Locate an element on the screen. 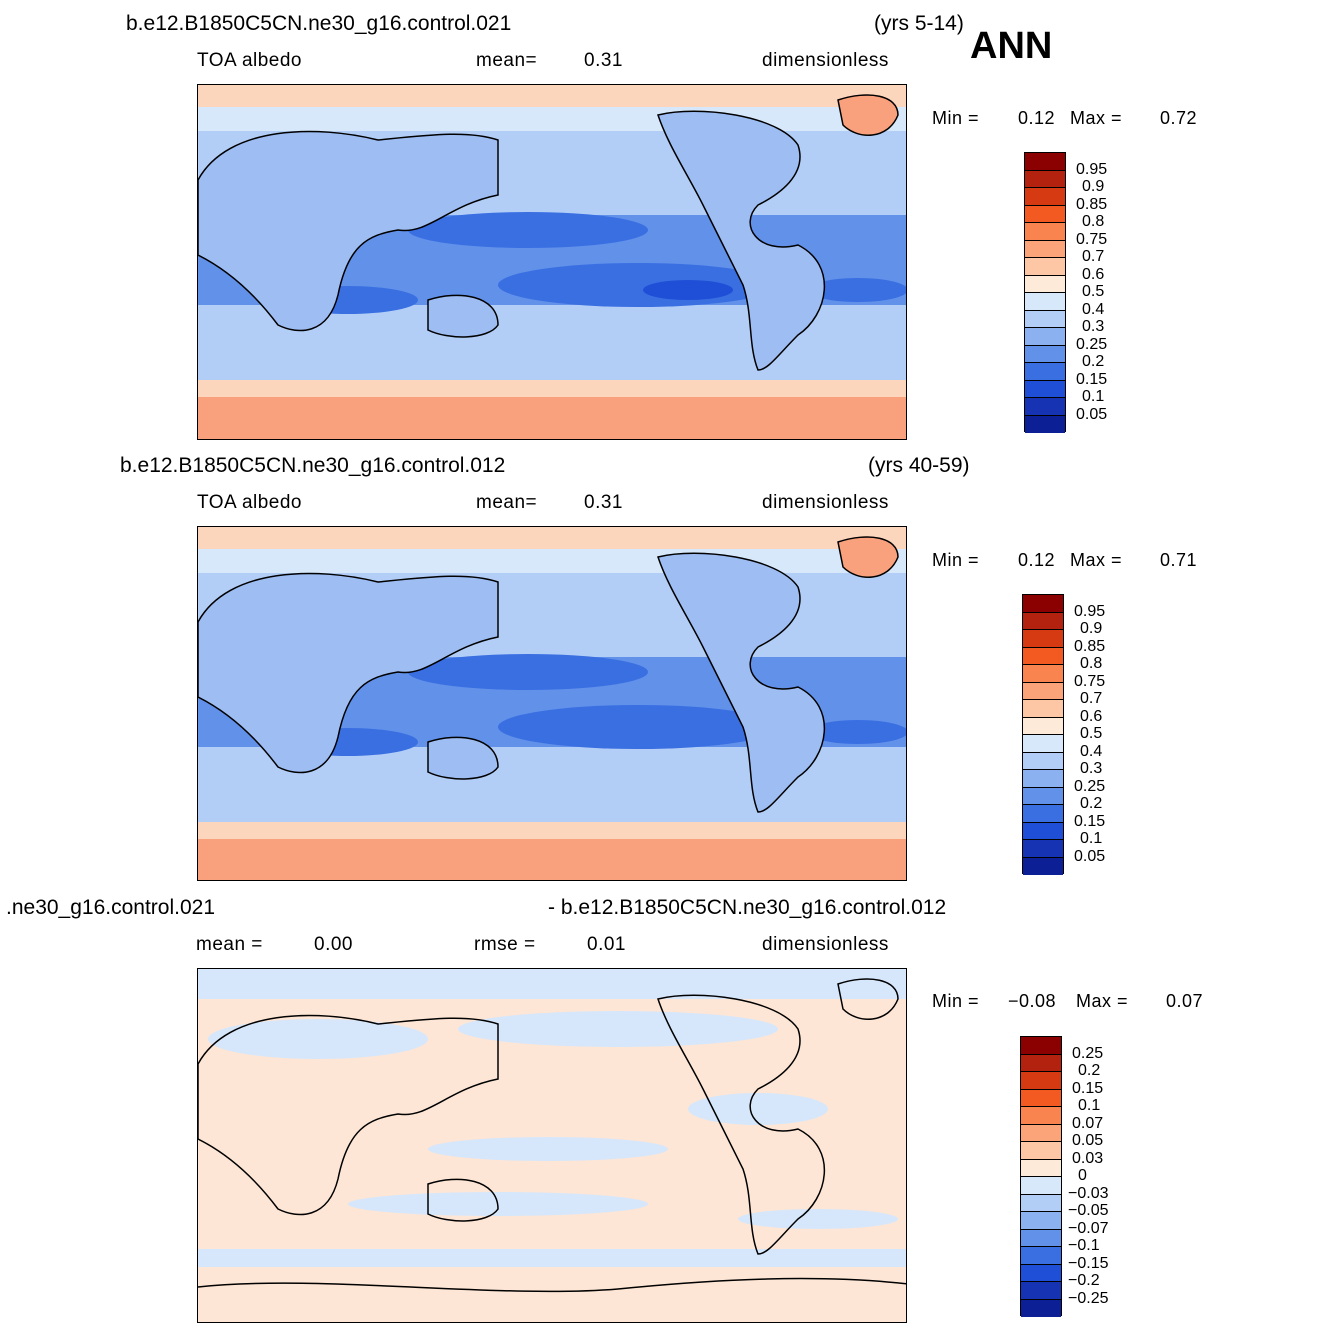  eurasia-negative is located at coordinates (318, 1039).